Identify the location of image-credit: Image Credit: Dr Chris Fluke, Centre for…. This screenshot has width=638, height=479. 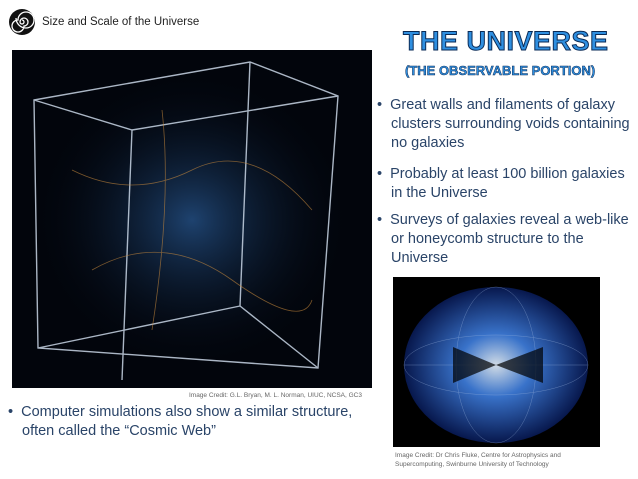
(478, 460).